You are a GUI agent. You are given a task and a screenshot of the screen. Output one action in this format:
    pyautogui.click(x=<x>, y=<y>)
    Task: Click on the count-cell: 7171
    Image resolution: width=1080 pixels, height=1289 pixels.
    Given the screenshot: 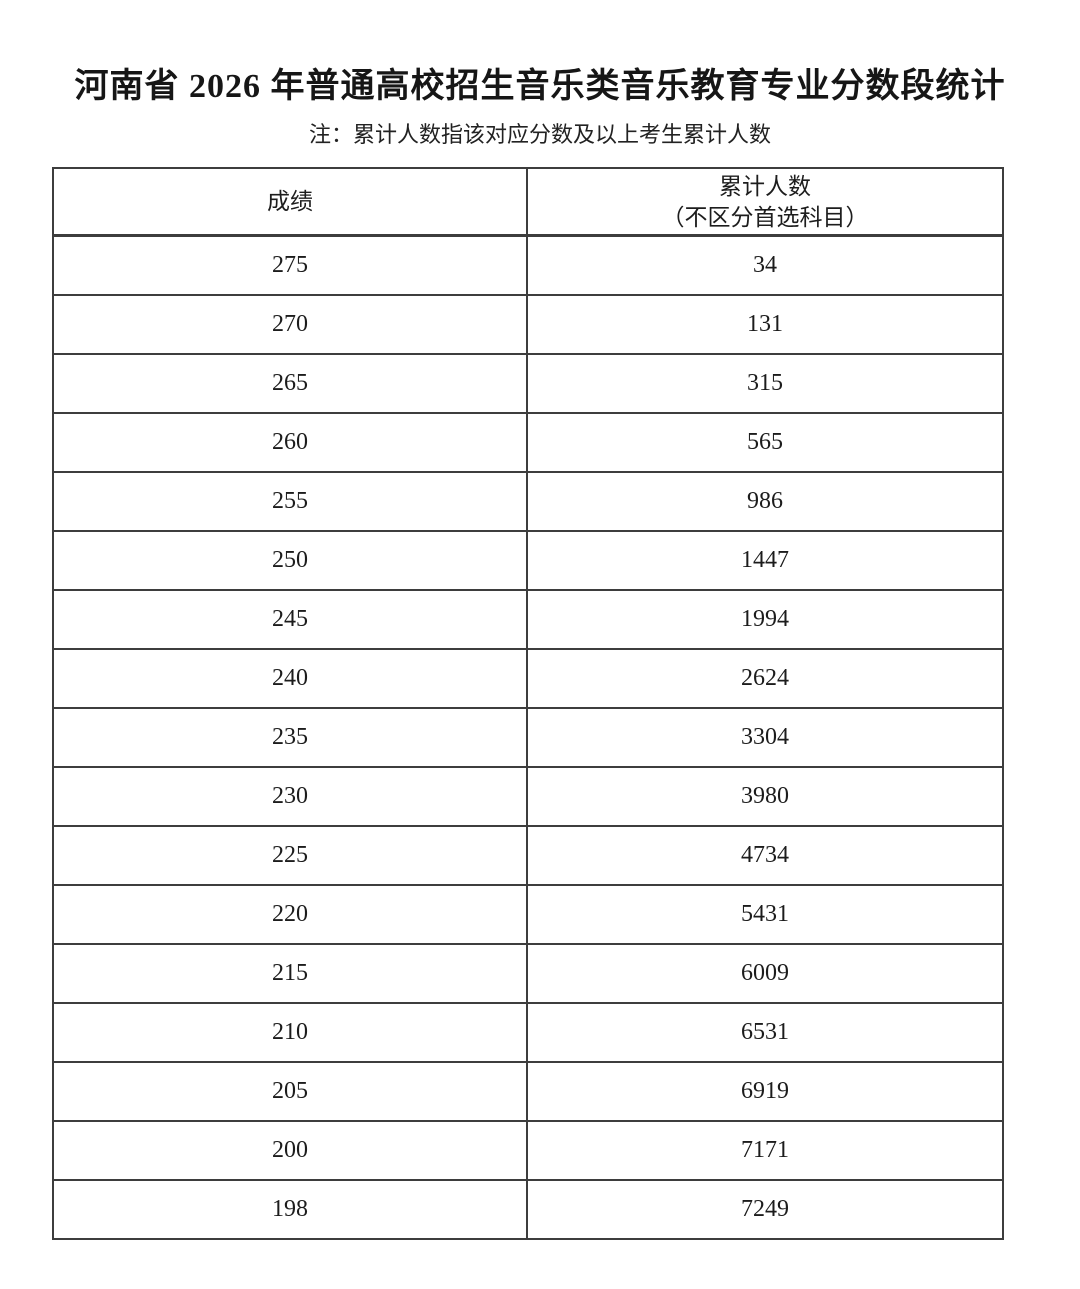 What is the action you would take?
    pyautogui.click(x=765, y=1150)
    